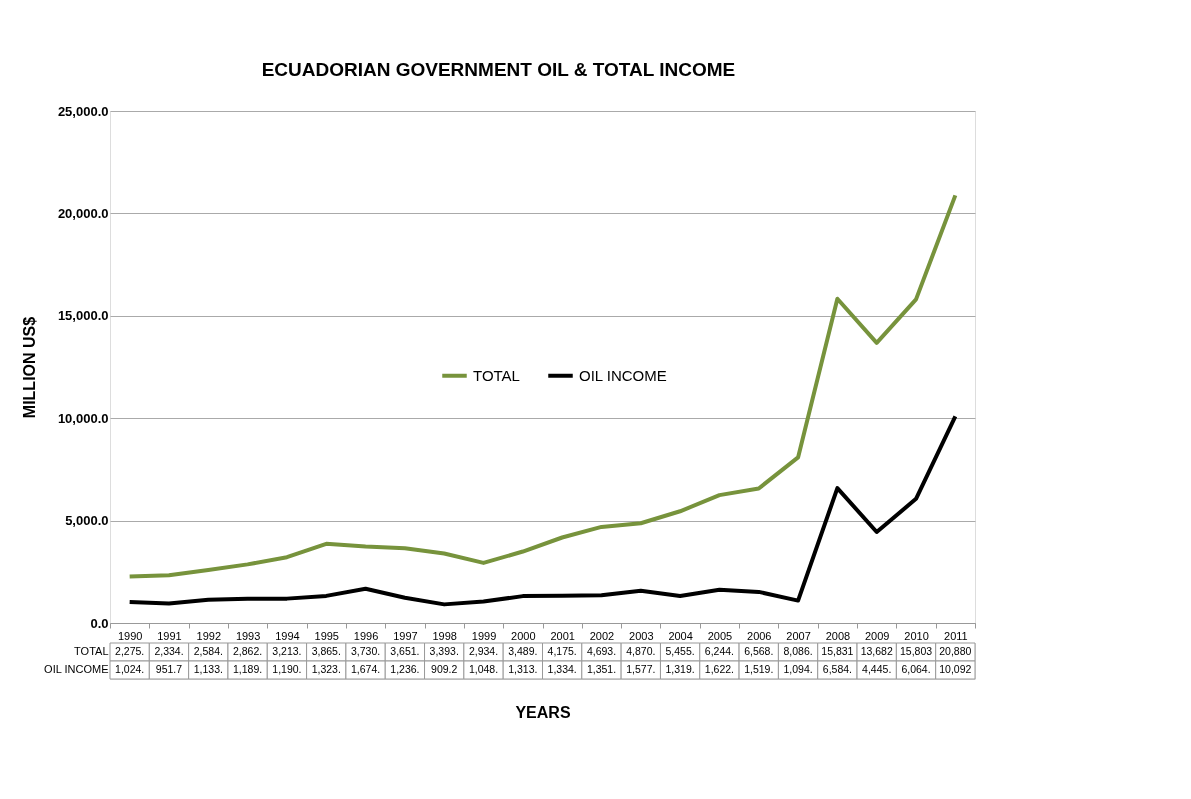 This screenshot has height=799, width=1191. Describe the element at coordinates (208, 651) in the screenshot. I see `data-label: 2,584.` at that location.